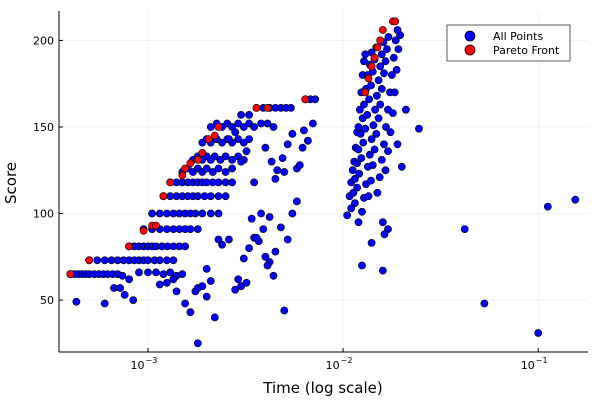  Describe the element at coordinates (322, 388) in the screenshot. I see `x-axis-label: Time (log scale)` at that location.